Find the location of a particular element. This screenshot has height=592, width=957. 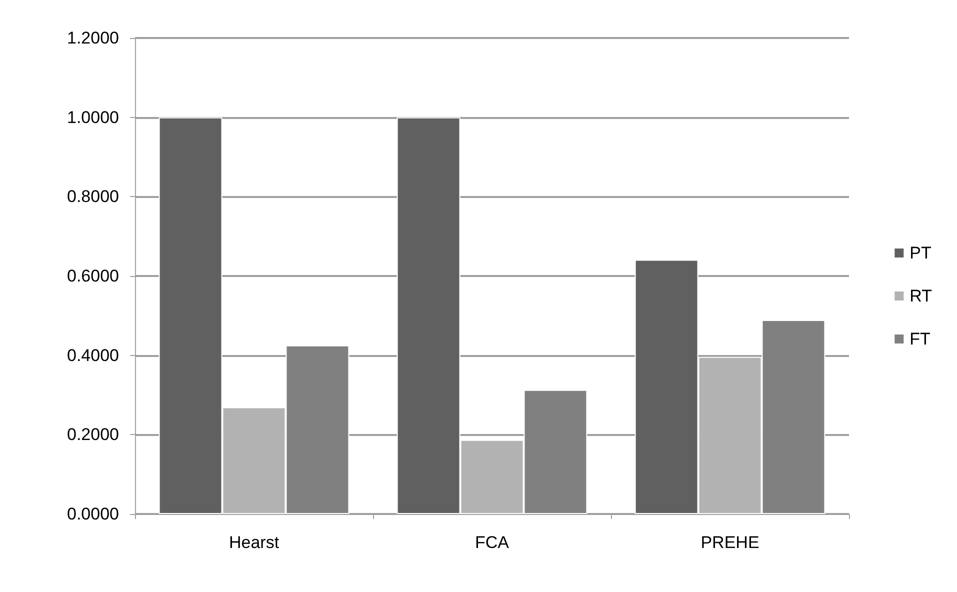

y-tick-label: 0.0000 is located at coordinates (93, 514).